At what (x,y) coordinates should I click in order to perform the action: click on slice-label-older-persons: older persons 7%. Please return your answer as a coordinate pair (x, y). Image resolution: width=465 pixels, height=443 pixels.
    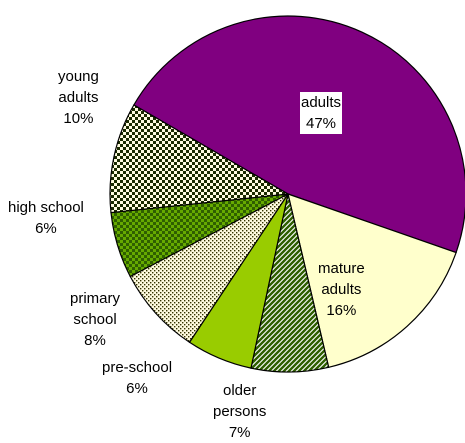
    Looking at the image, I should click on (239, 411).